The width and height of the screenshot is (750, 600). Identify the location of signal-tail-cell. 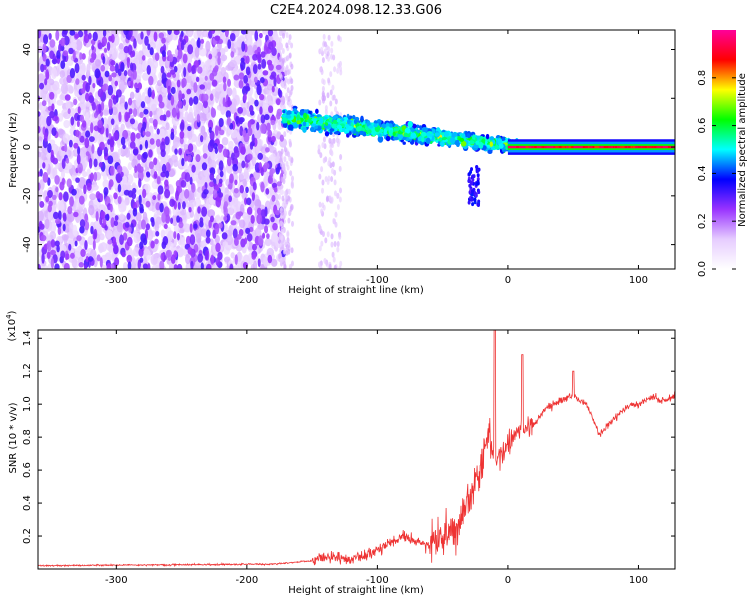
(478, 183).